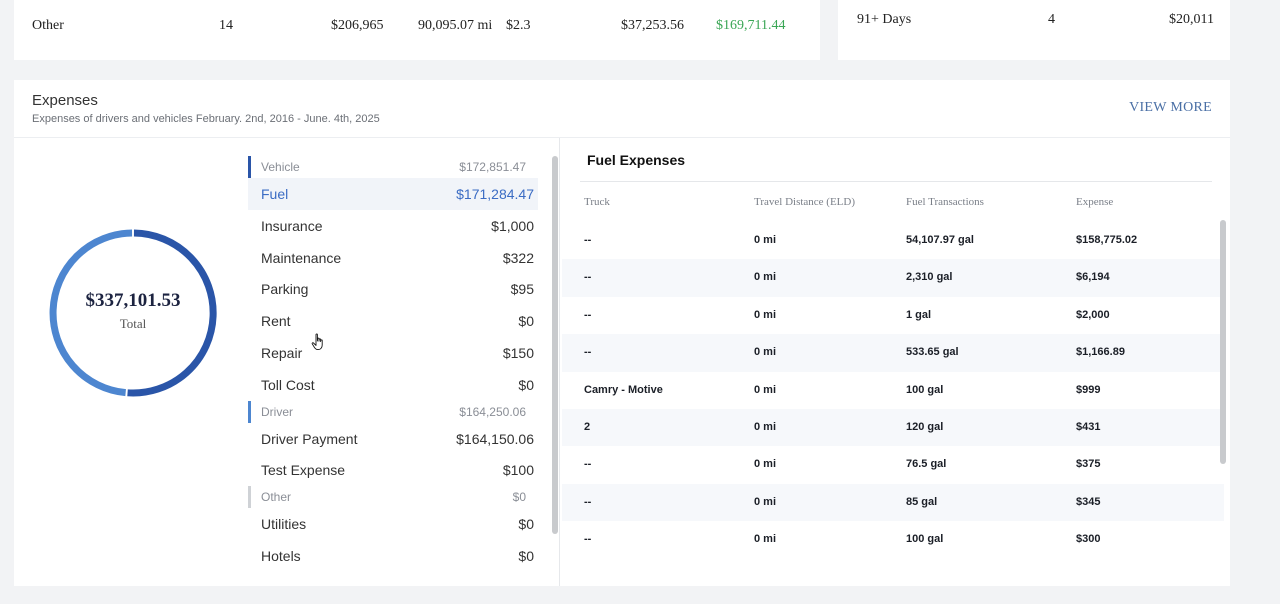  I want to click on donut-total-value: $337,101.53, so click(133, 300).